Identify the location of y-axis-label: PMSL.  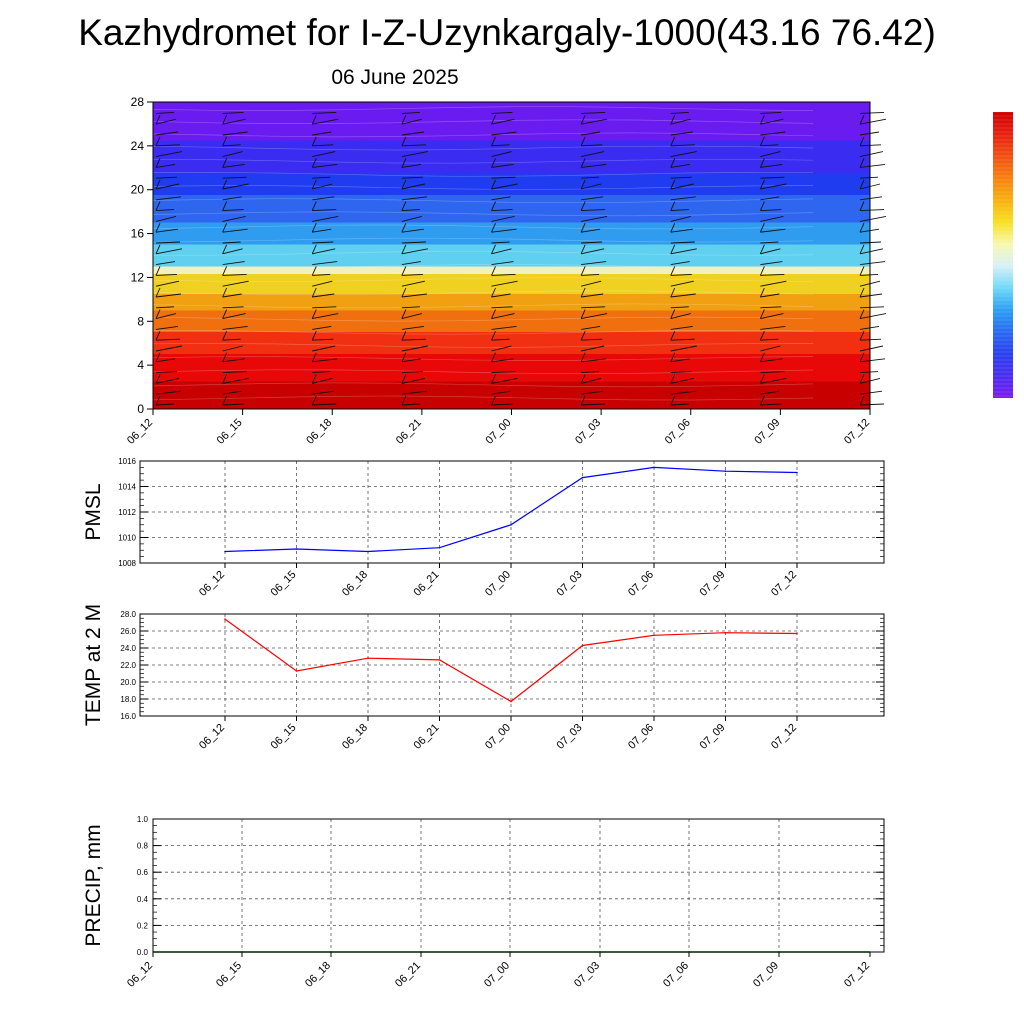
(93, 511).